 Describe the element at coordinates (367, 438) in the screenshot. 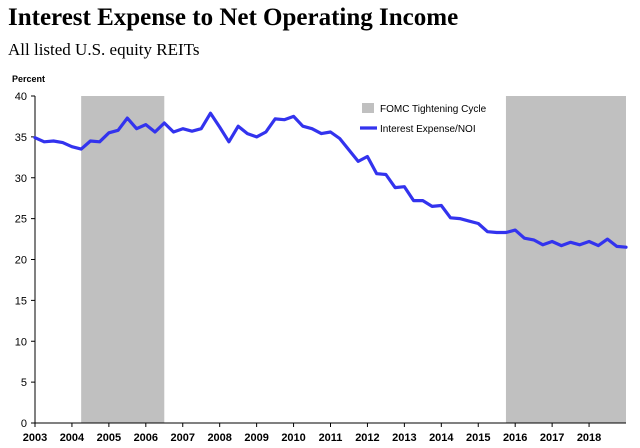

I see `x-tick-label: 2012` at that location.